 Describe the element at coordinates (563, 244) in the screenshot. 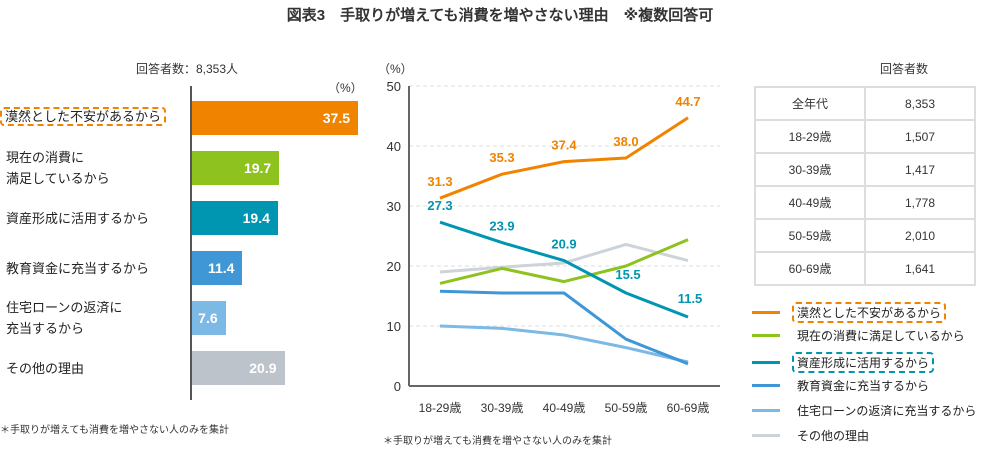

I see `data-label: 20.9` at that location.